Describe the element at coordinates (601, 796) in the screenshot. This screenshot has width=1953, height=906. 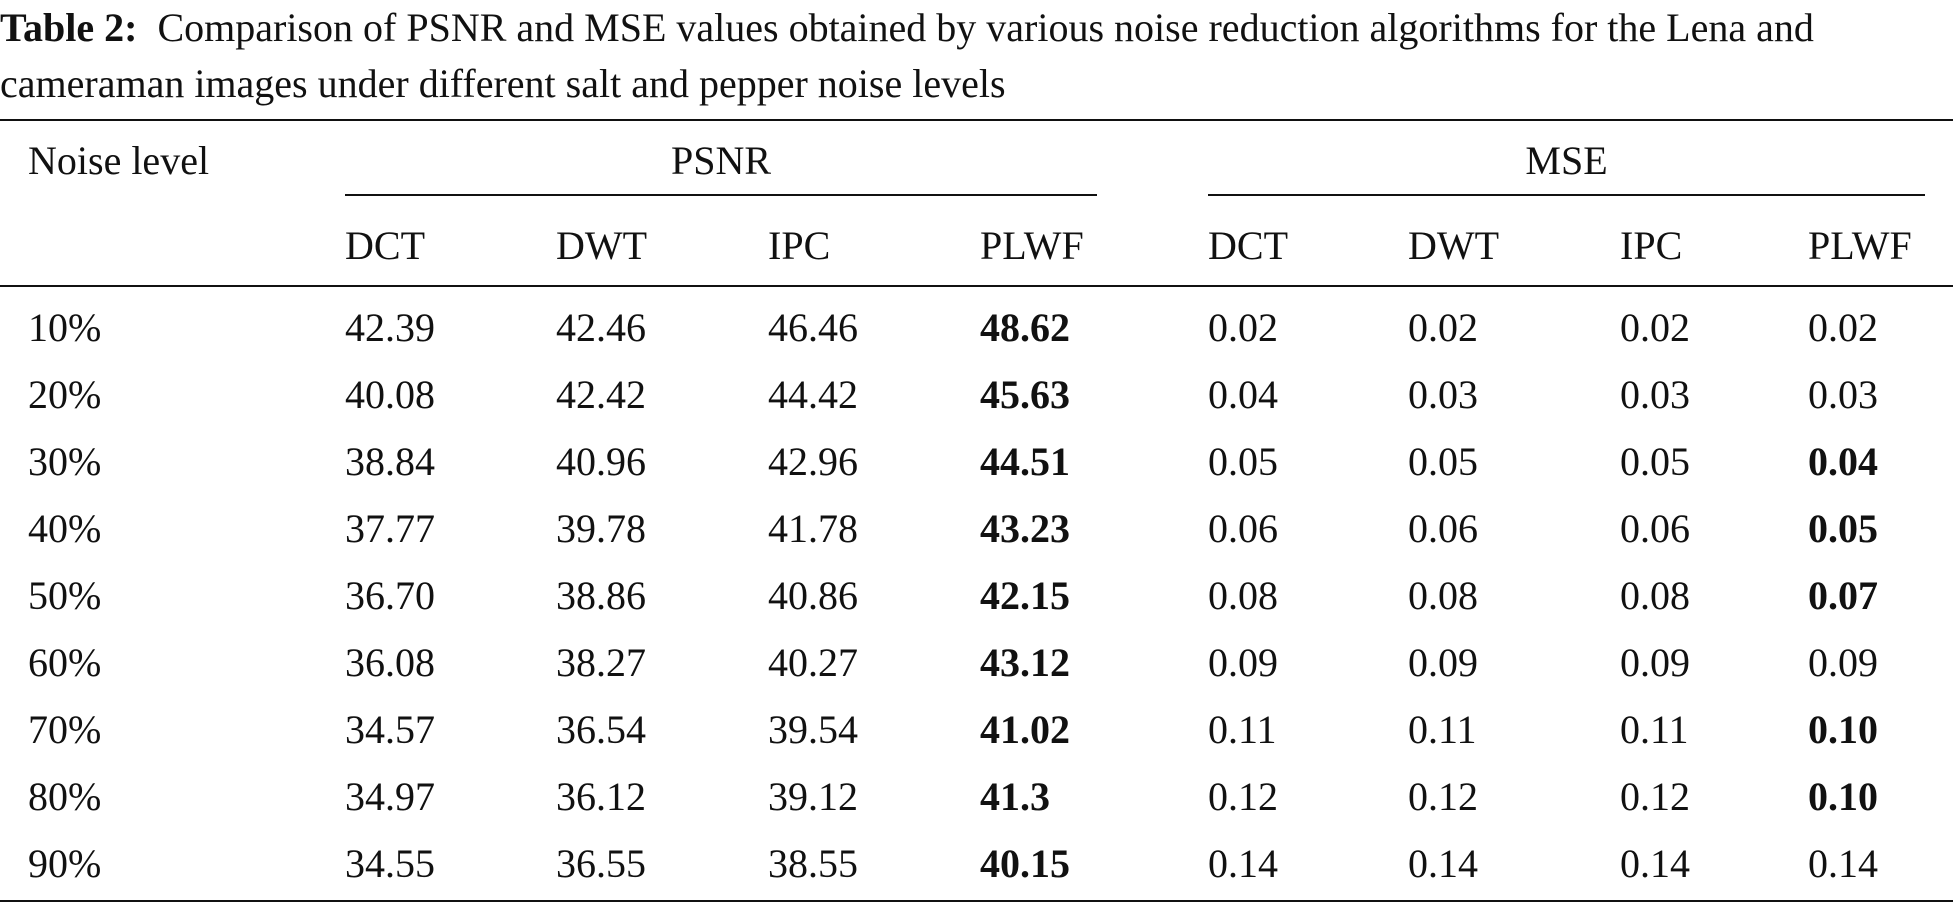
I see `table-cell: 36.12` at that location.